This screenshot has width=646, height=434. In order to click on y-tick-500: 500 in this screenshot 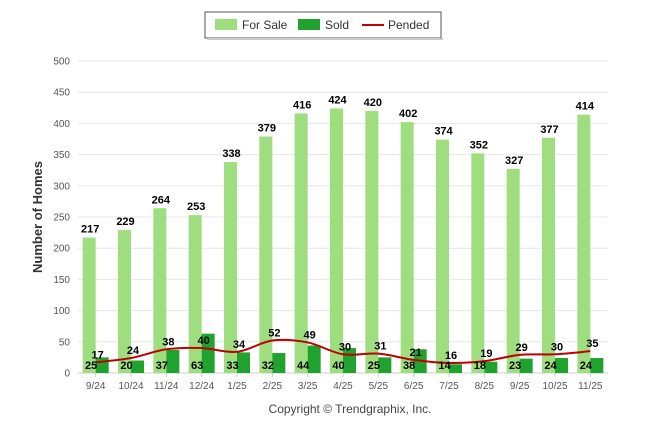, I will do `click(61, 62)`.